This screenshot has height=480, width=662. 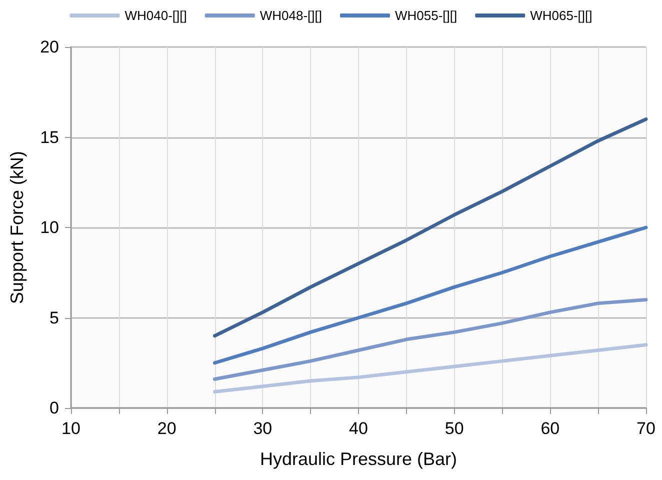 What do you see at coordinates (166, 428) in the screenshot?
I see `x-tick-label: 20` at bounding box center [166, 428].